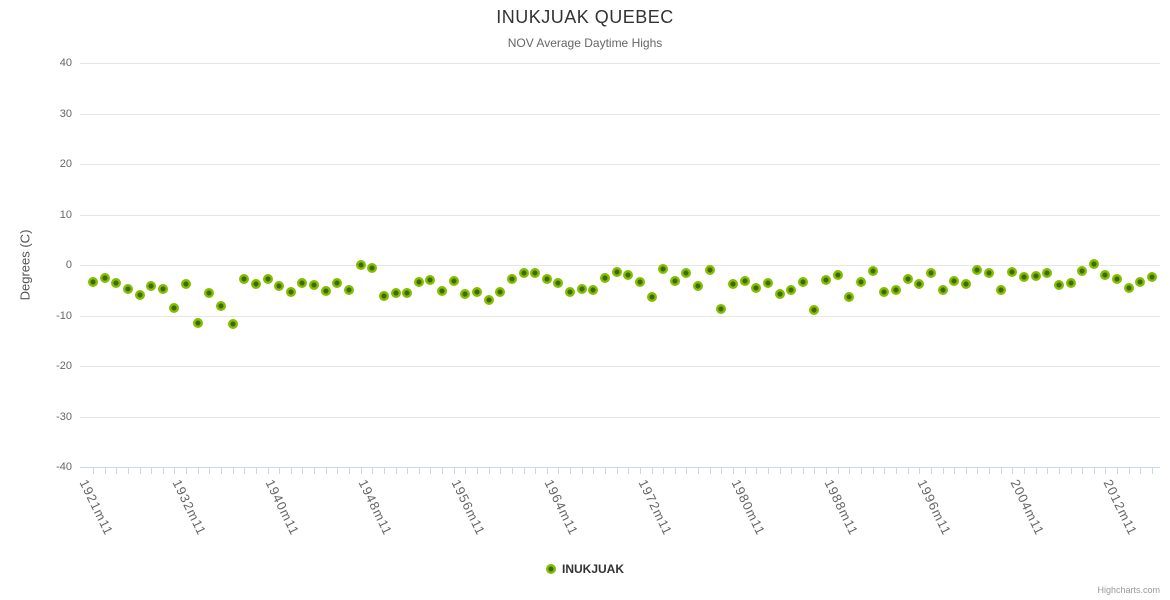 This screenshot has width=1170, height=600. What do you see at coordinates (585, 569) in the screenshot?
I see `legend-item-inukjuak: INUKJUAK` at bounding box center [585, 569].